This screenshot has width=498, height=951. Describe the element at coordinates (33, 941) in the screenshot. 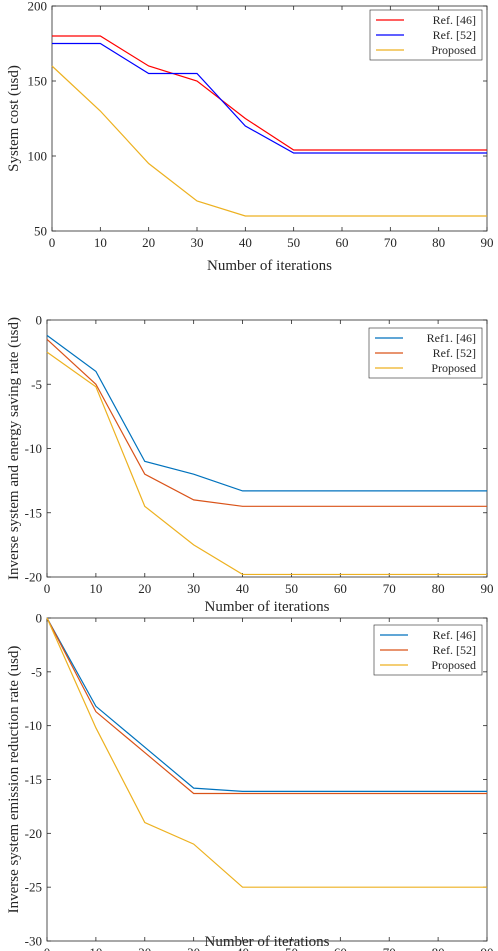

I see `y-tick-label: -30` at that location.